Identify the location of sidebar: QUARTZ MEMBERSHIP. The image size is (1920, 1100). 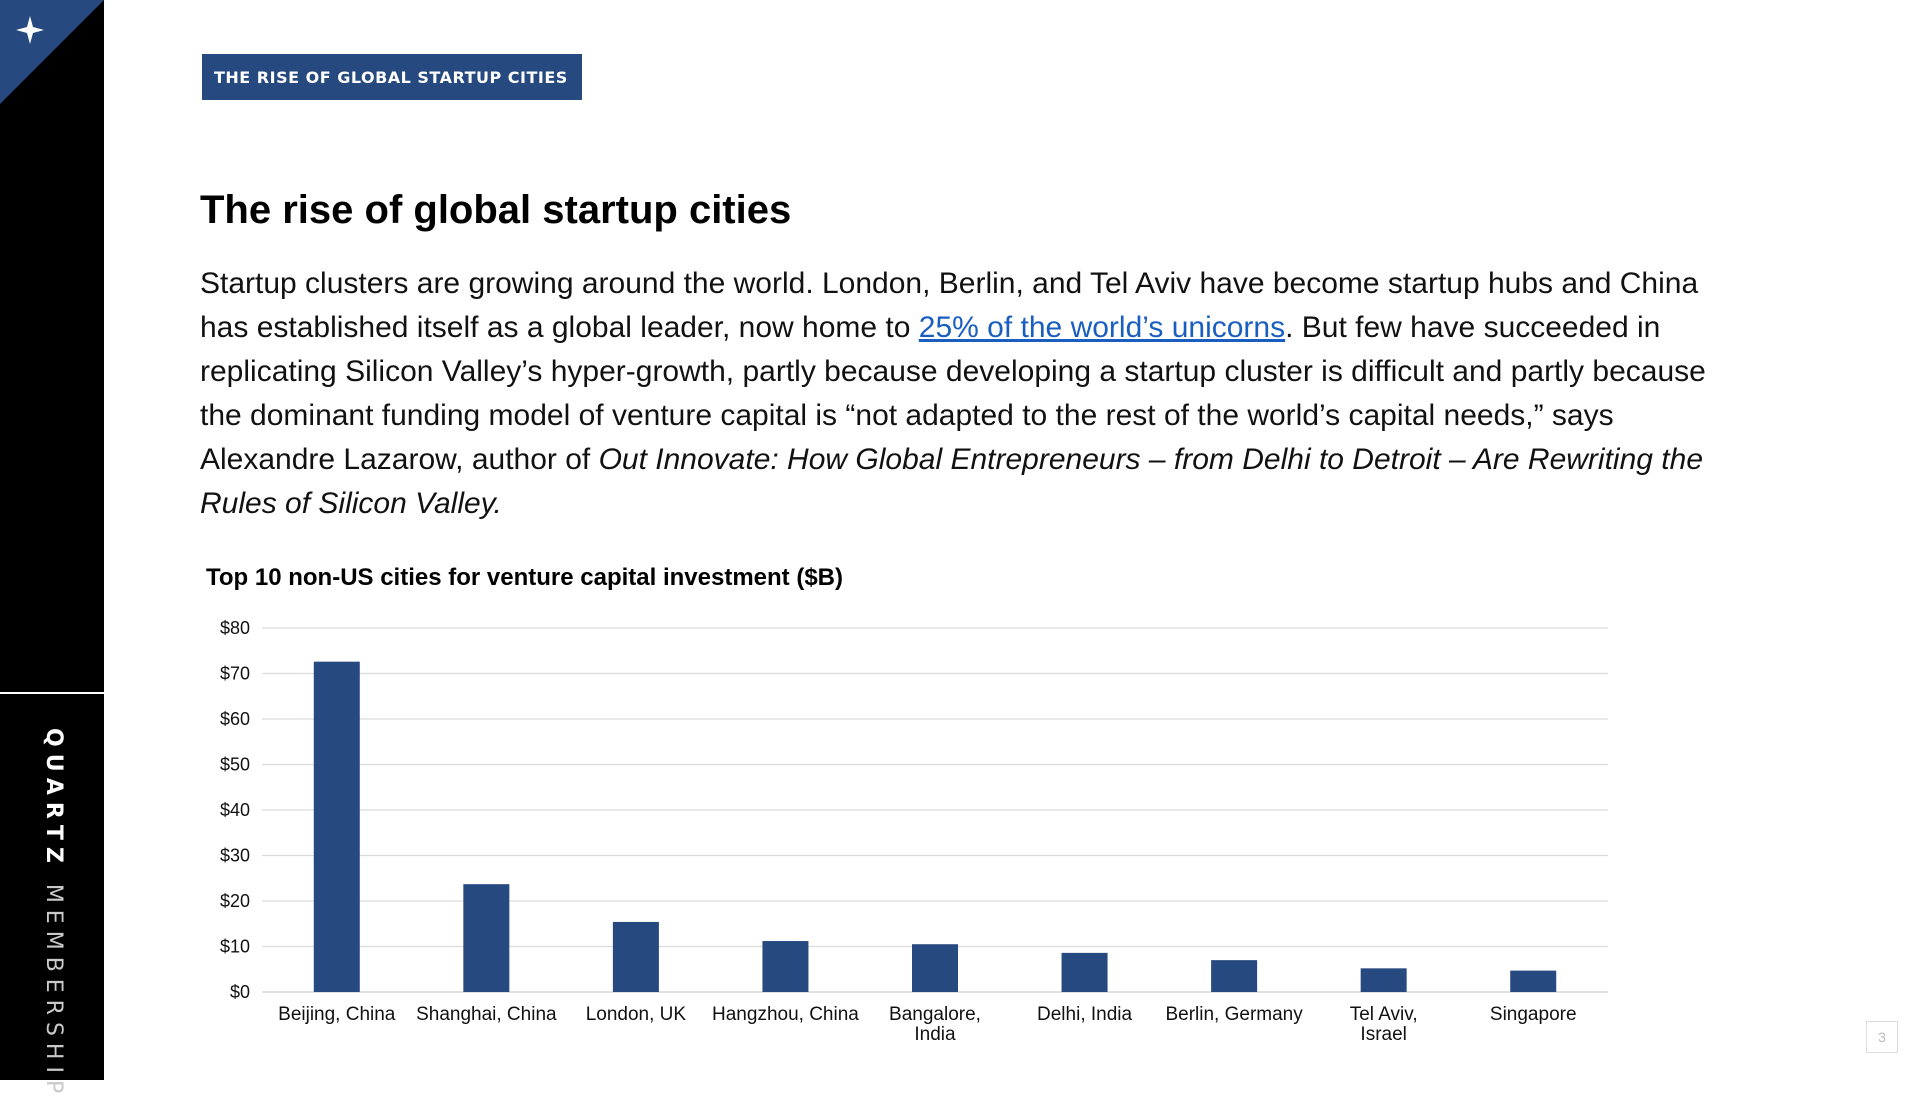
(52, 550).